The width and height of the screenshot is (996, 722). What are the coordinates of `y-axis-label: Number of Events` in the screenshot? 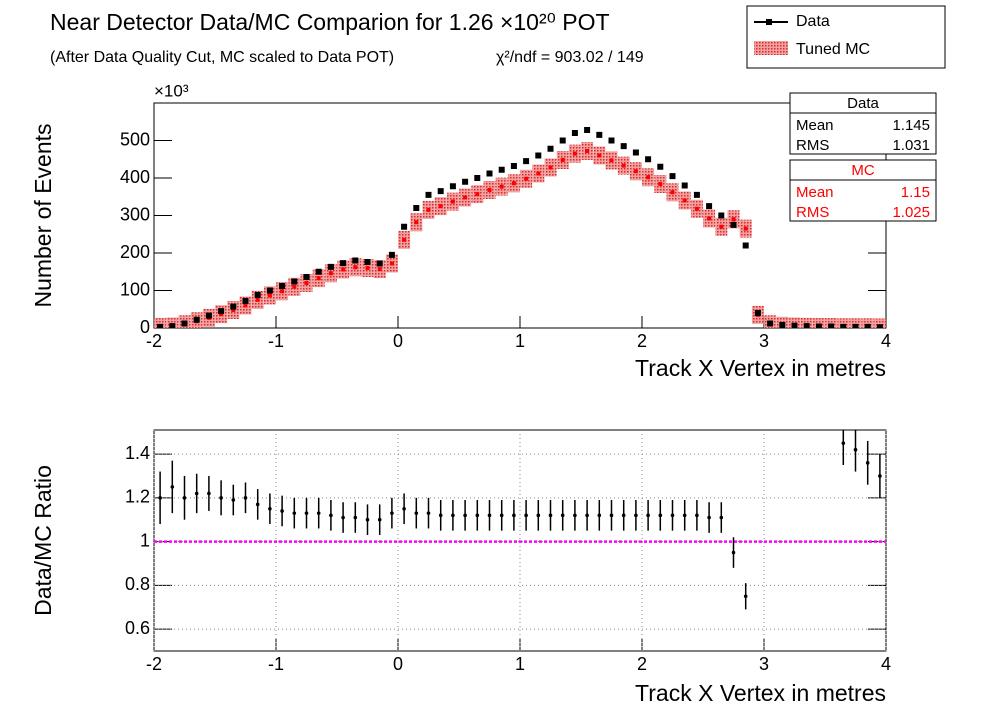 It's located at (43, 215).